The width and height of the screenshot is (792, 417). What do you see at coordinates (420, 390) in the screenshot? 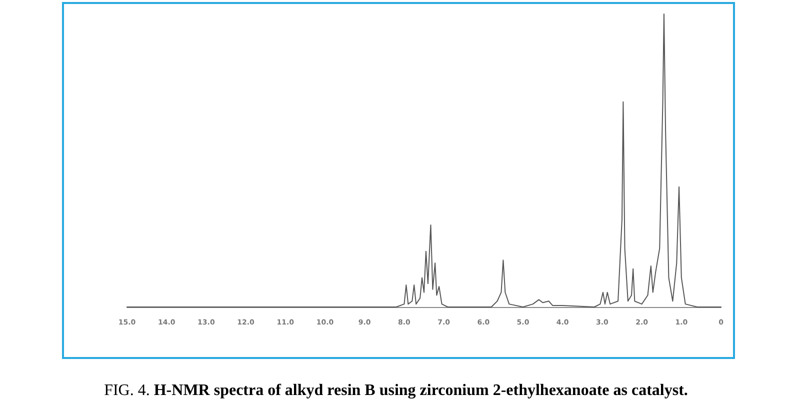
I see `text: H-NMR spectra of alkyd resin B using zirconium 2-ethylhexanoate as catalyst.` at bounding box center [420, 390].